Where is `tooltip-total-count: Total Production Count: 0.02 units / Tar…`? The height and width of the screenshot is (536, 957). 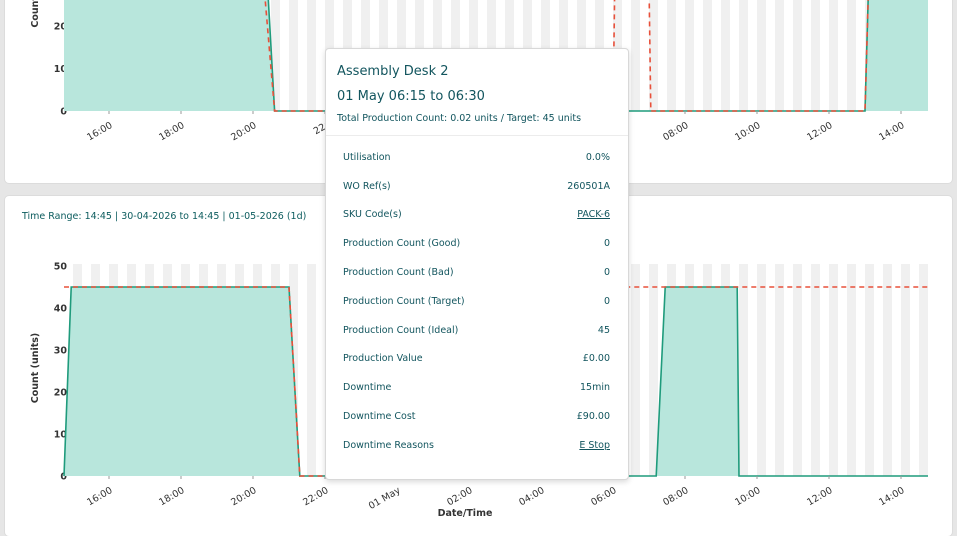
tooltip-total-count: Total Production Count: 0.02 units / Tar… is located at coordinates (459, 118).